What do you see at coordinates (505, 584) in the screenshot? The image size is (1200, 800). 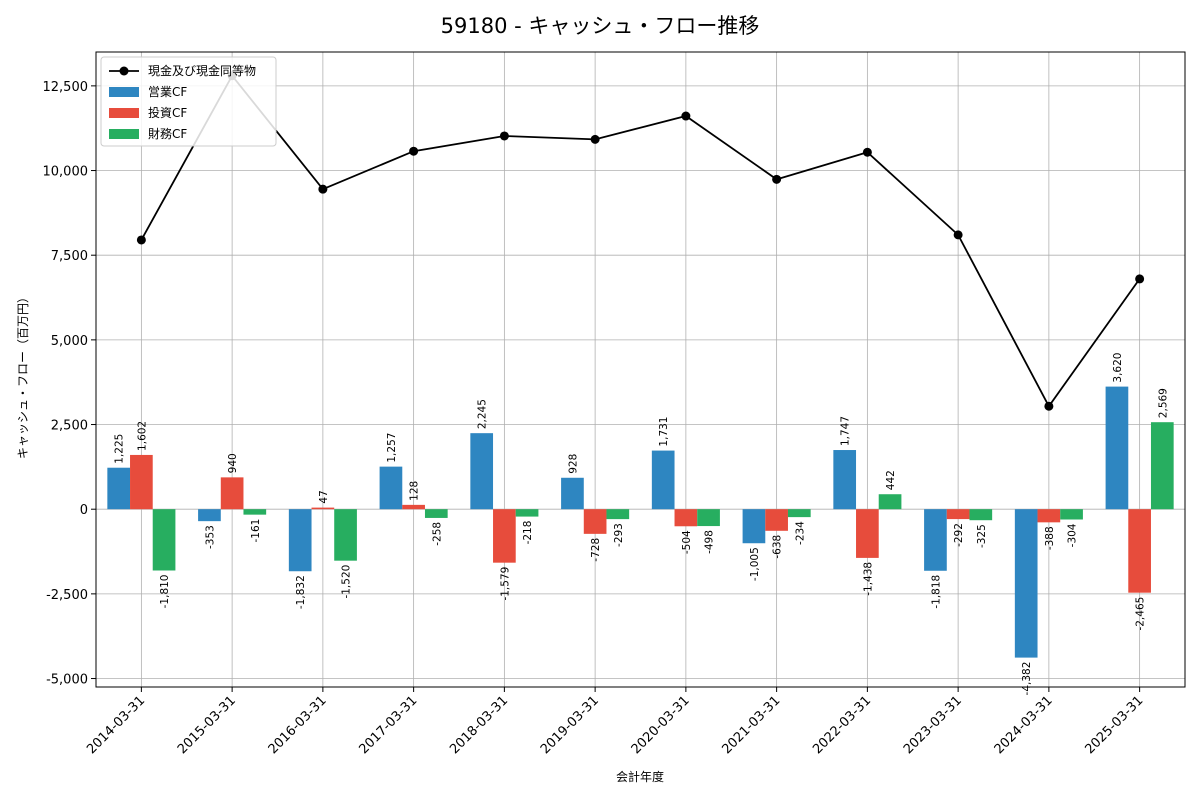 I see `data-label: -1,579` at bounding box center [505, 584].